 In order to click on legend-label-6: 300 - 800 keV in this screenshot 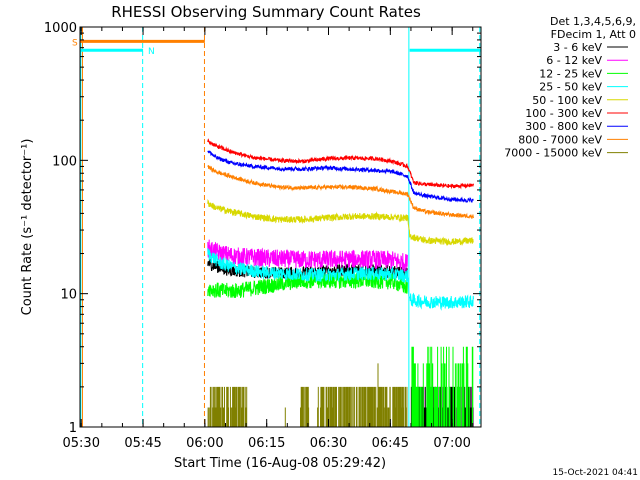, I will do `click(563, 126)`.